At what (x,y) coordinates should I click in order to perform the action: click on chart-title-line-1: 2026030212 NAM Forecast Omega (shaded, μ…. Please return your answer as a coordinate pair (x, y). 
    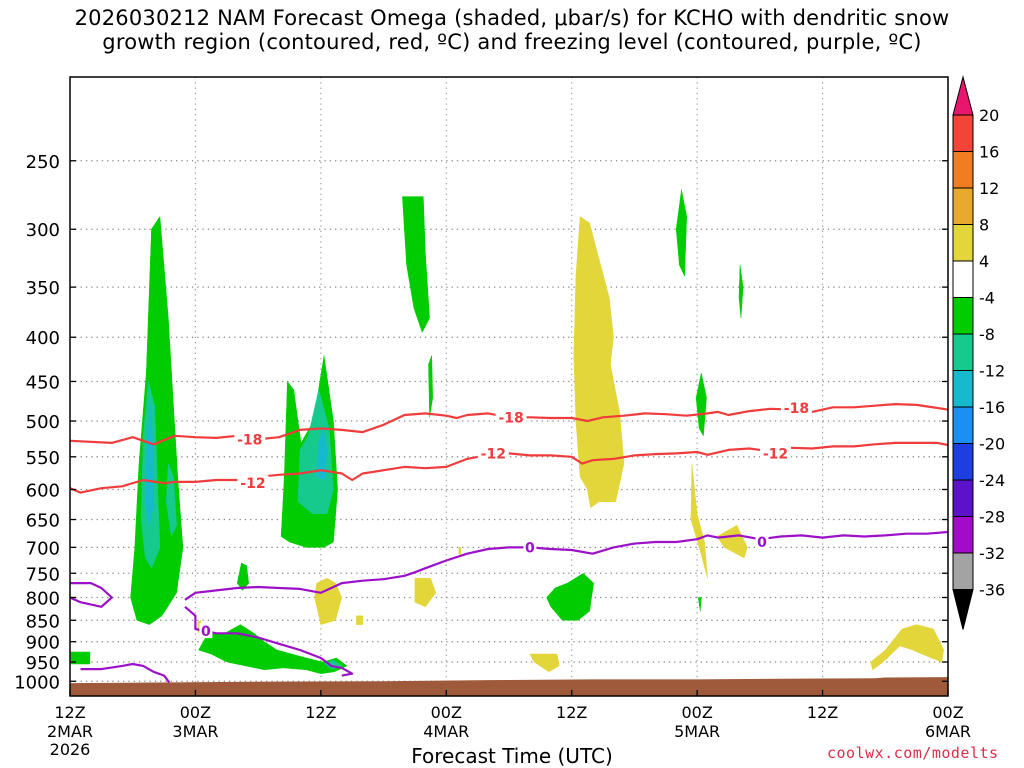
    Looking at the image, I should click on (512, 18).